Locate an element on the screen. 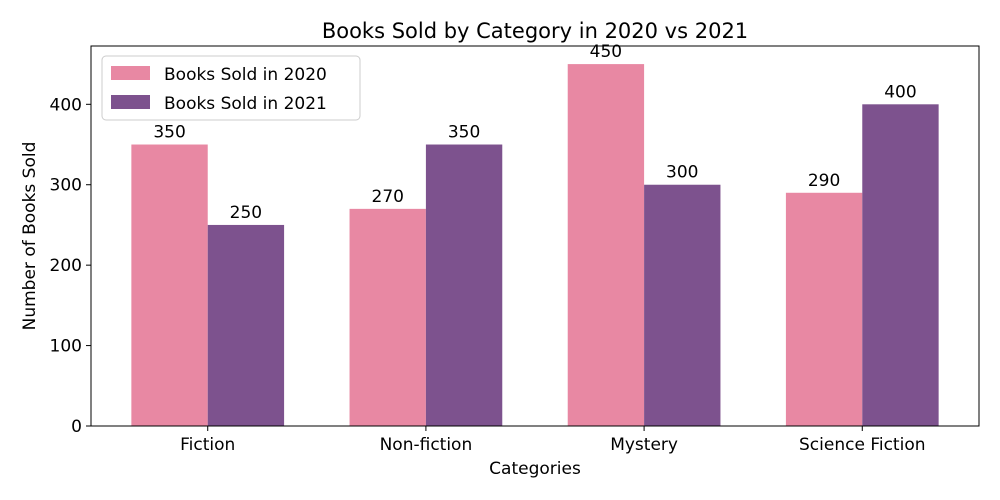 The image size is (1000, 500). bar-2020-science-fiction is located at coordinates (824, 309).